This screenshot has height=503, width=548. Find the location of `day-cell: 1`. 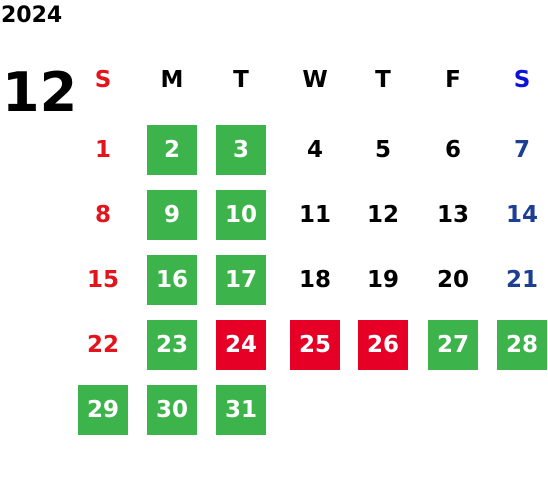

day-cell: 1 is located at coordinates (102, 150).